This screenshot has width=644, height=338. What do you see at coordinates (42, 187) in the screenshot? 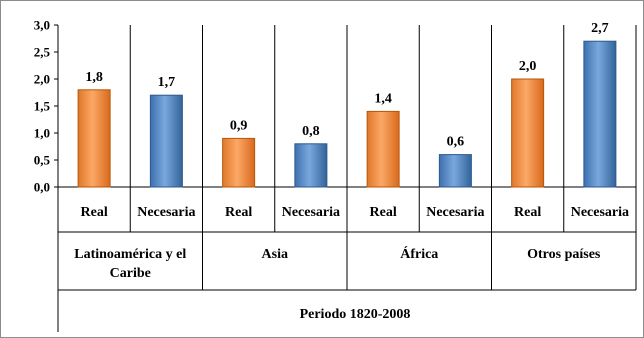
I see `y-tick-label: 0,0` at bounding box center [42, 187].